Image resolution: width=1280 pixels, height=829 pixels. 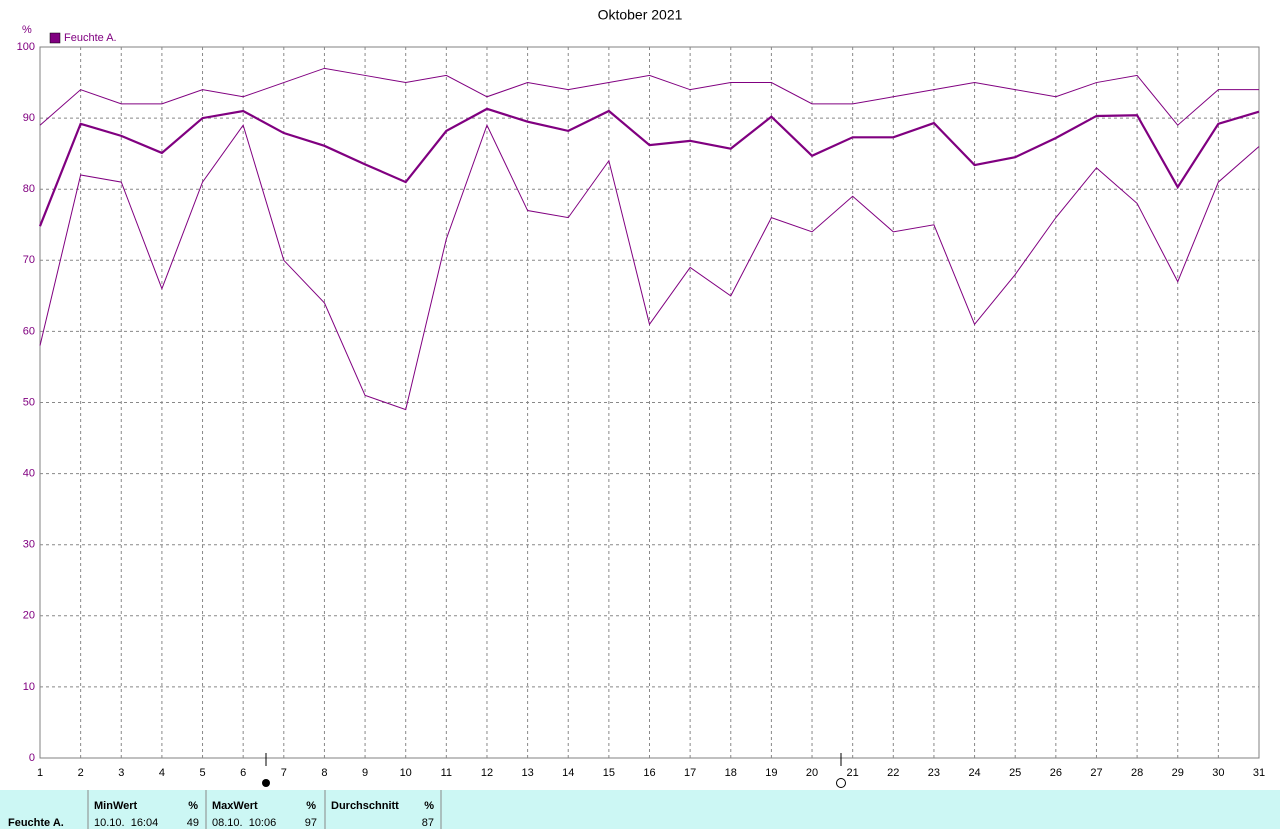 I want to click on cell-value: 87, so click(x=428, y=823).